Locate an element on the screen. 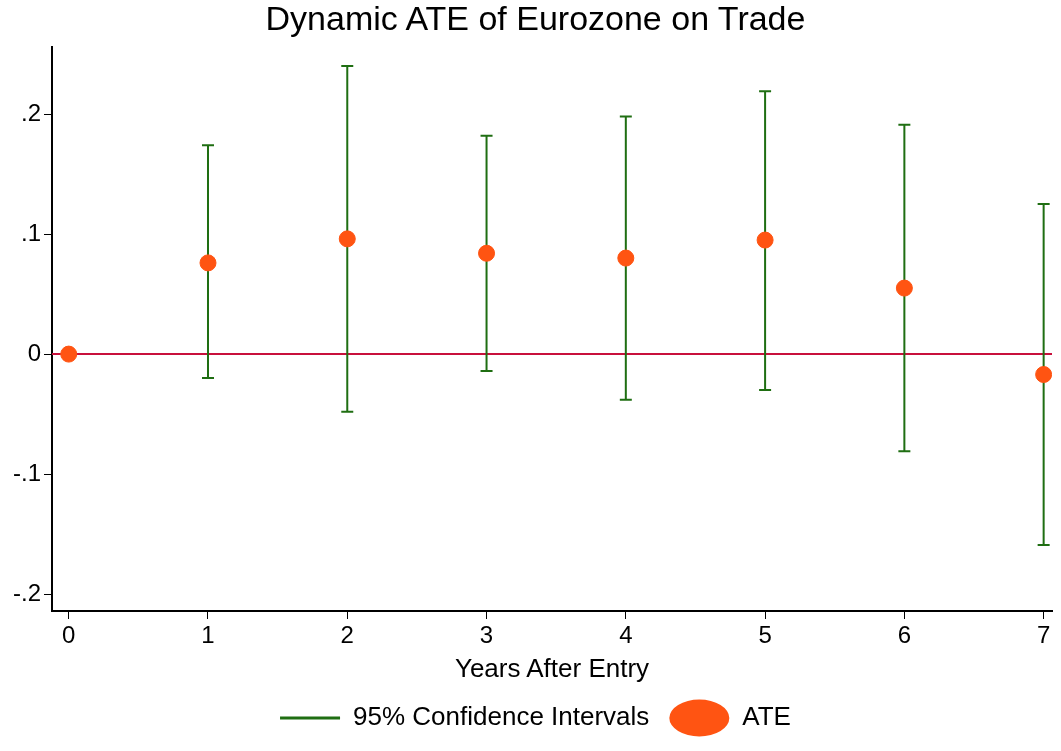  y-tick-label: .1 is located at coordinates (31, 232).